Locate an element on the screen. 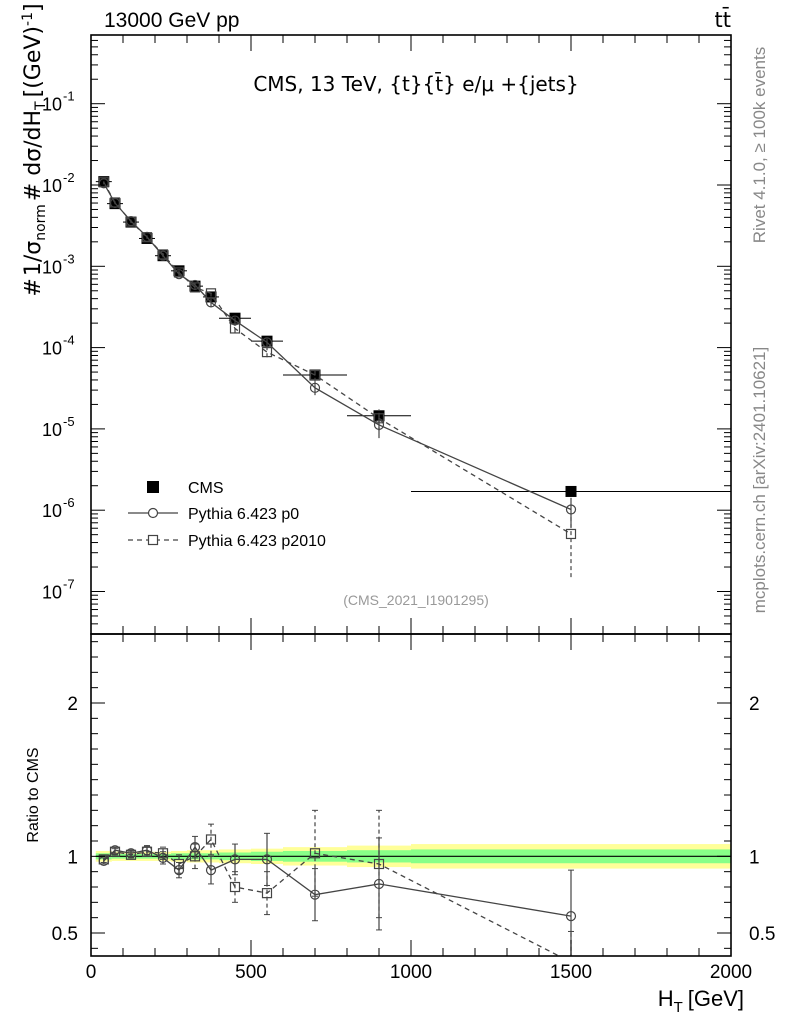 The image size is (786, 1024). ratio-y-axis-label: Ratio to CMS is located at coordinates (33, 794).